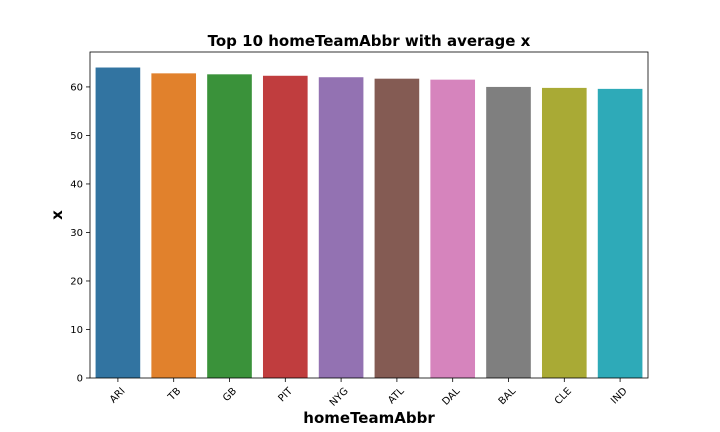 This screenshot has height=432, width=720. What do you see at coordinates (564, 233) in the screenshot?
I see `bar-cle` at bounding box center [564, 233].